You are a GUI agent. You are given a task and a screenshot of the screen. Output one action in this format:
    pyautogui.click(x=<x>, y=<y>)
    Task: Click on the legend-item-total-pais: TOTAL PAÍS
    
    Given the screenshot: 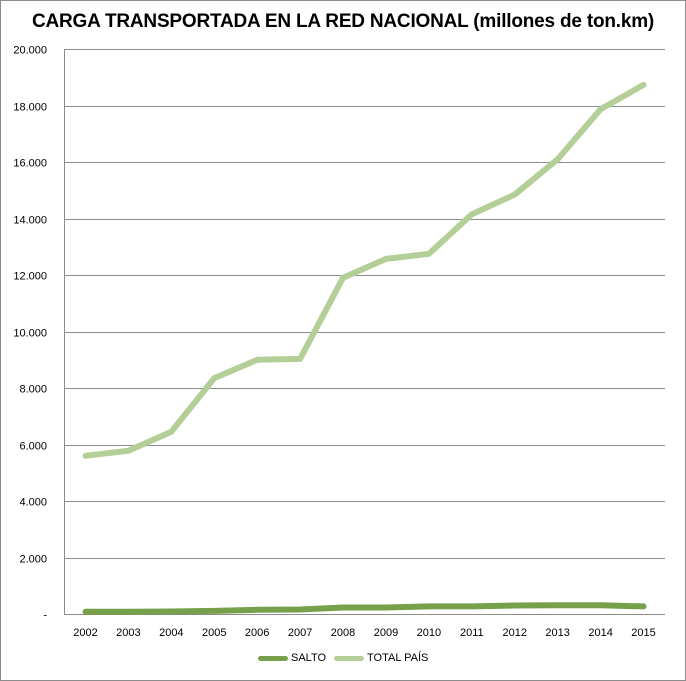 What is the action you would take?
    pyautogui.click(x=381, y=658)
    